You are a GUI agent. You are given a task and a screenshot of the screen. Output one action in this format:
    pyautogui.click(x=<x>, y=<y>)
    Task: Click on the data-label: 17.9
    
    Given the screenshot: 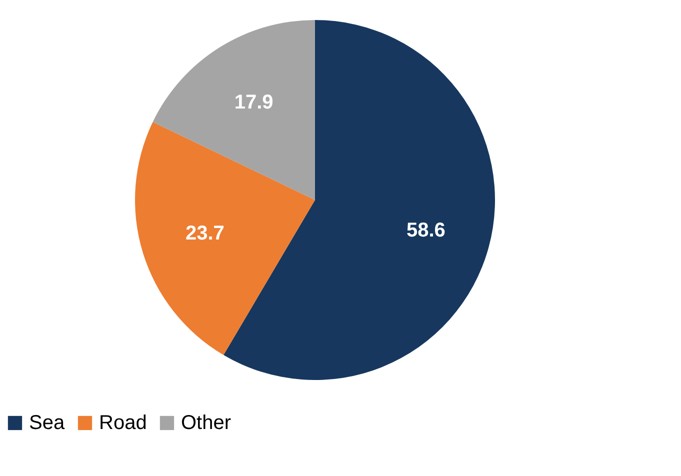 What is the action you would take?
    pyautogui.click(x=254, y=103)
    